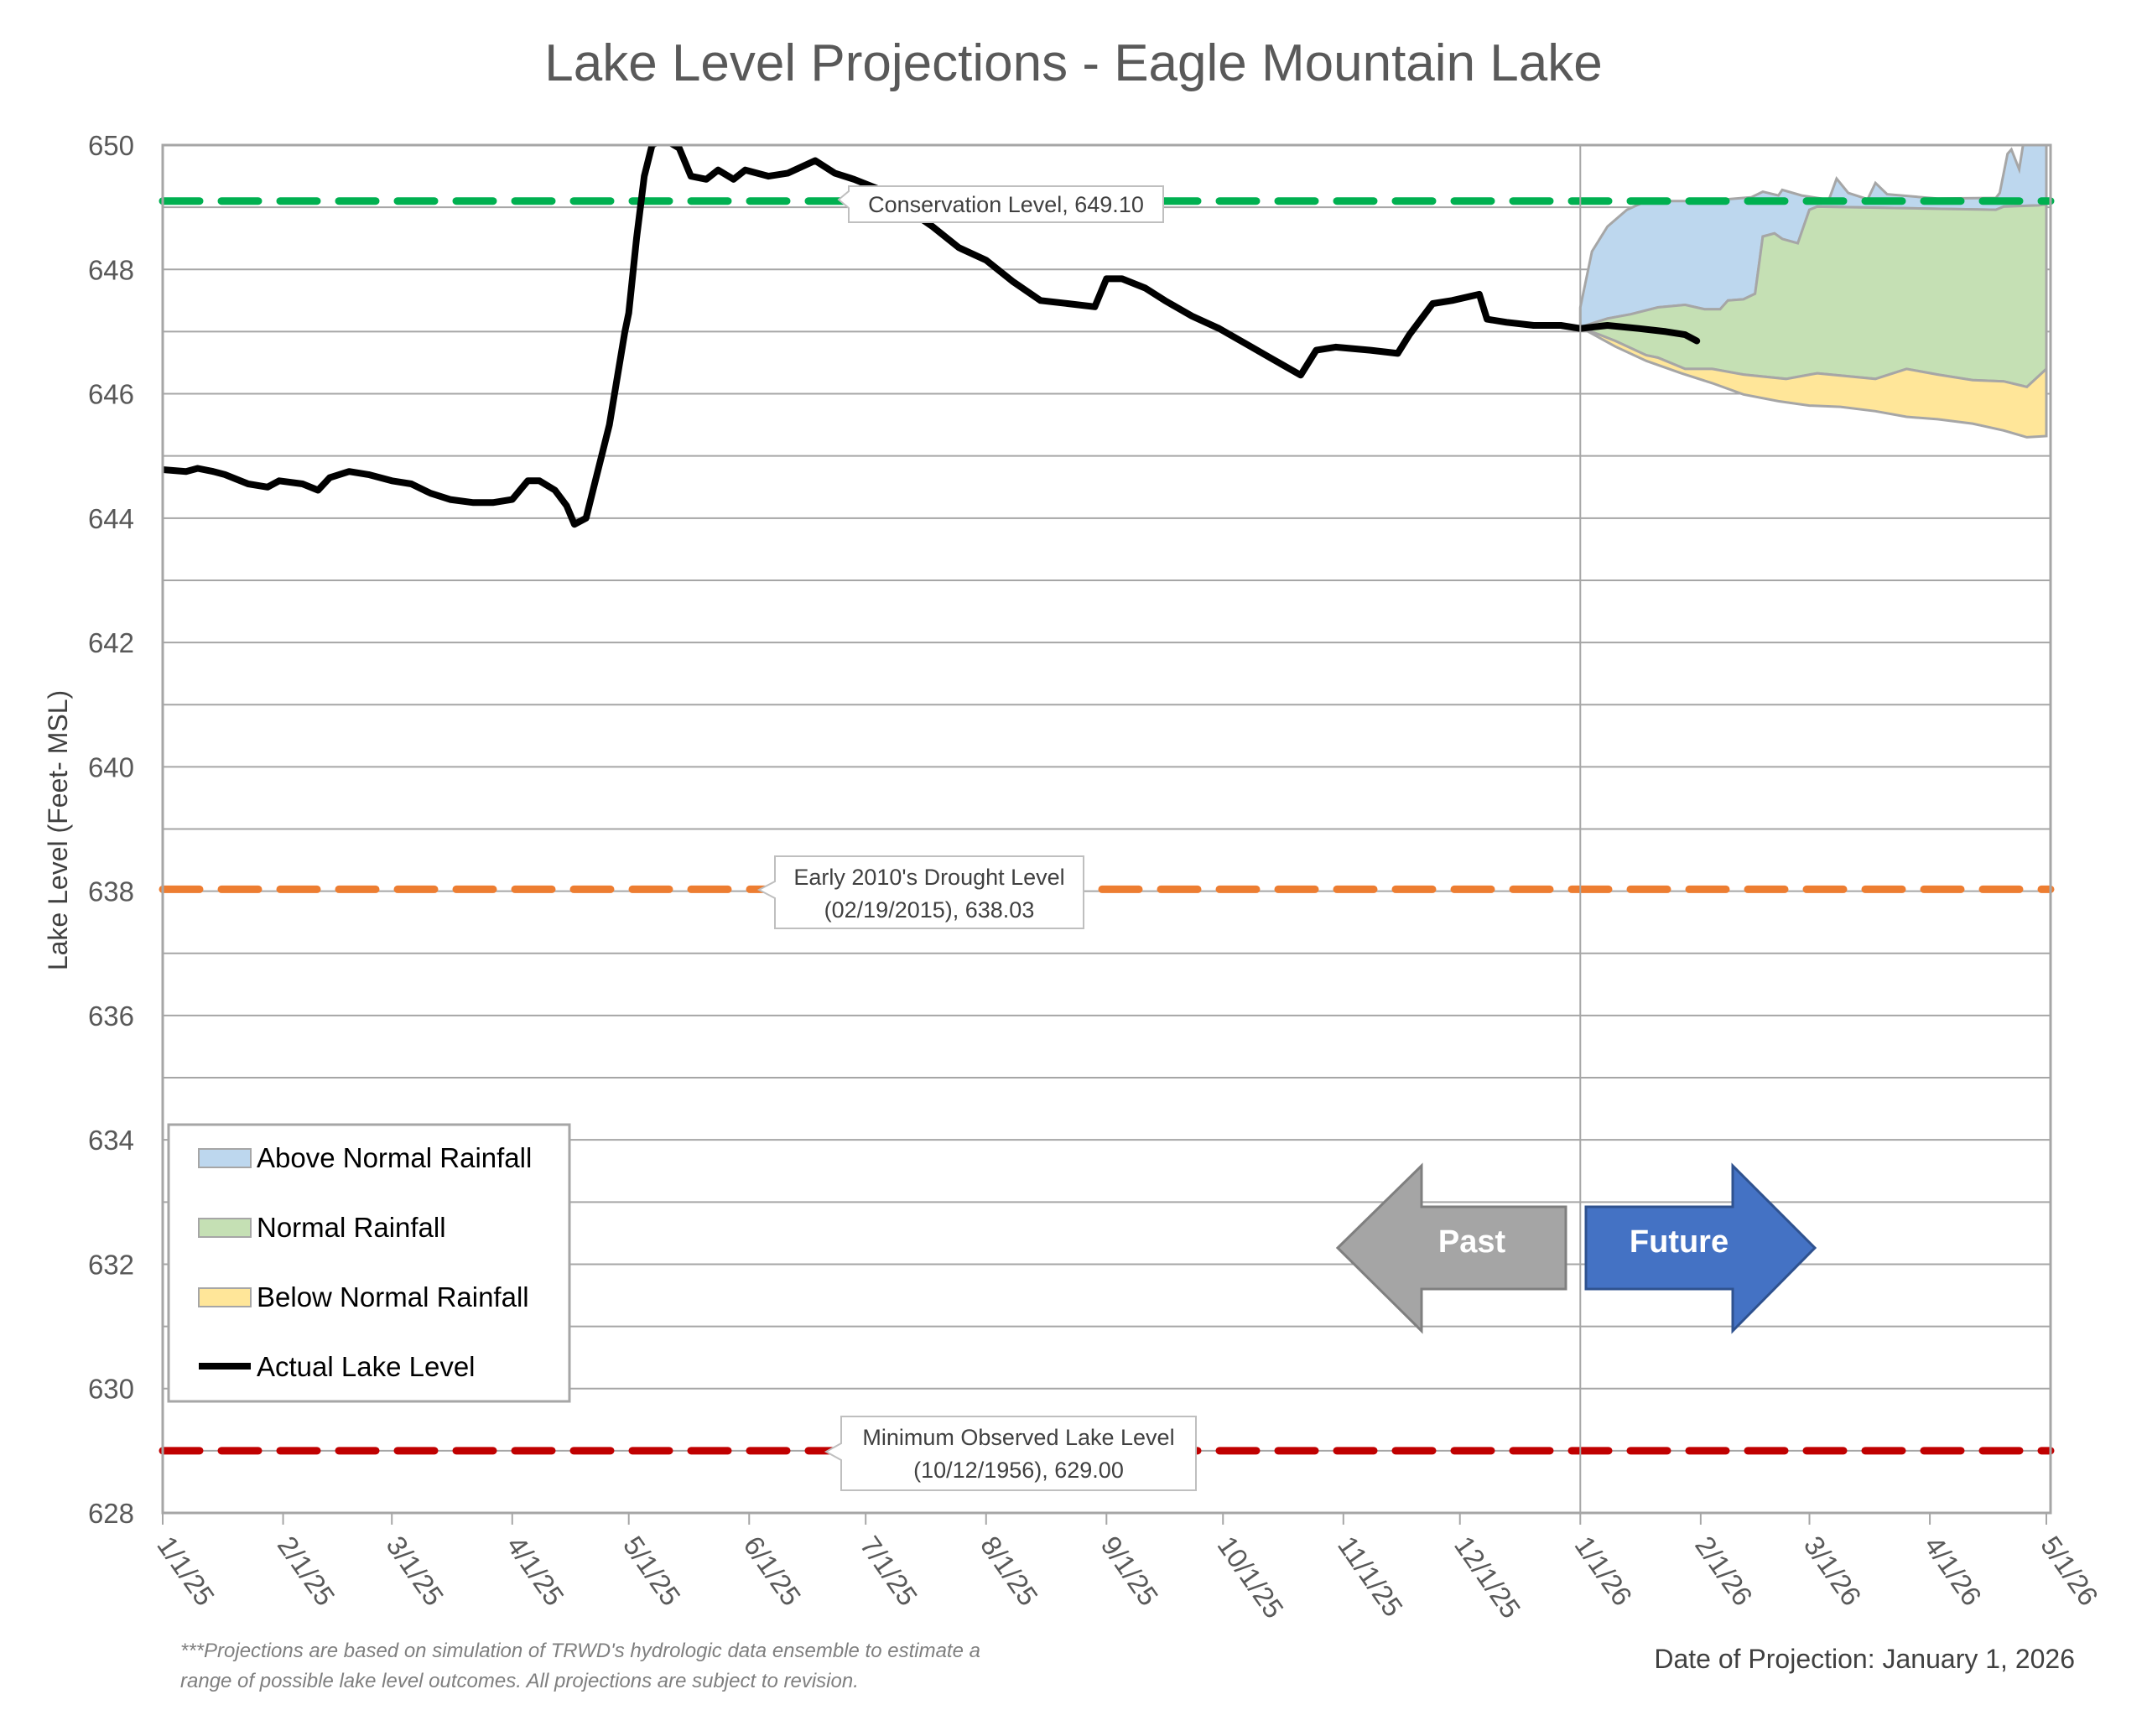 The image size is (2147, 1736). Describe the element at coordinates (111, 1389) in the screenshot. I see `y-tick-label: 630` at that location.